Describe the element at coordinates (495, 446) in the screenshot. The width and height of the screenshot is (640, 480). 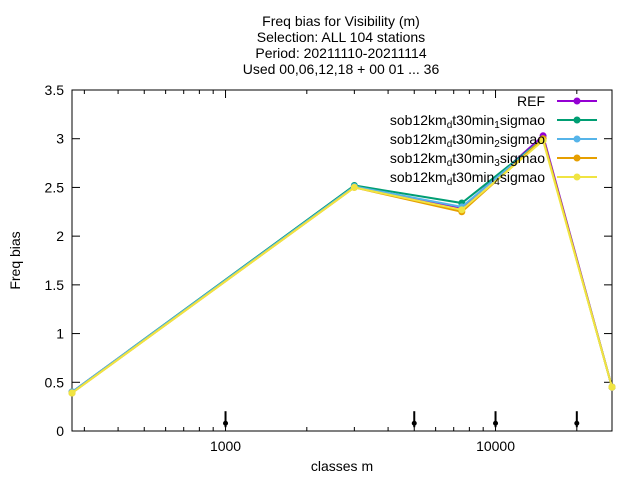
I see `x-tick-label: 10000` at that location.